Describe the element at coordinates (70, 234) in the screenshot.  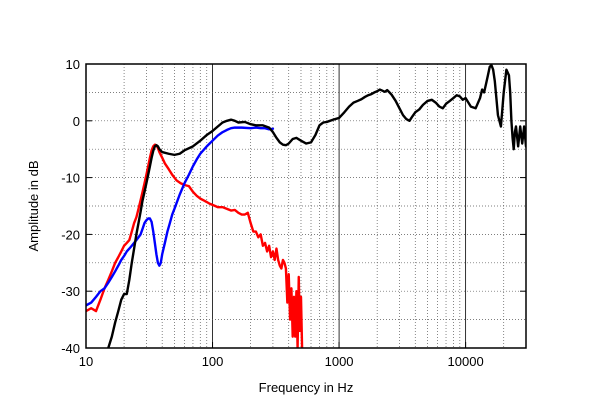
I see `y-tick-label: -20` at that location.